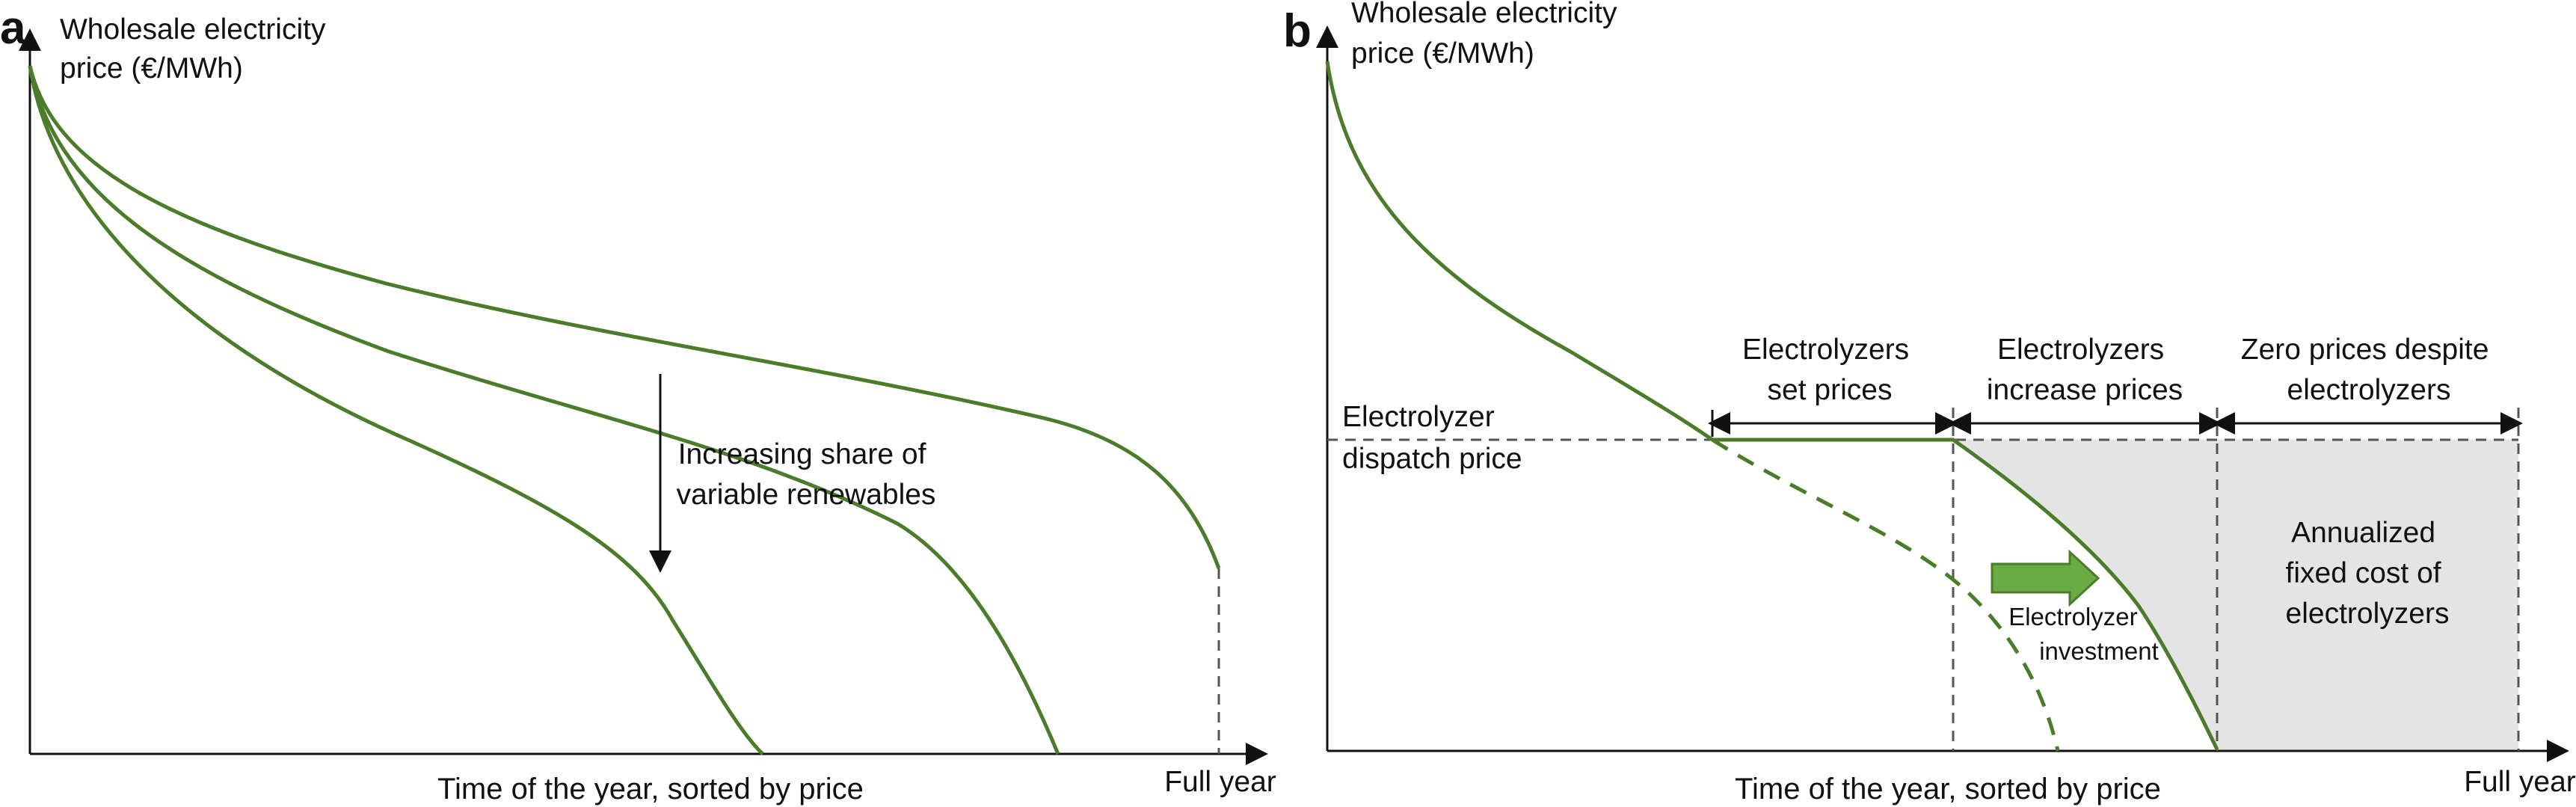 Image resolution: width=2576 pixels, height=807 pixels. Describe the element at coordinates (1220, 782) in the screenshot. I see `panel-a-full-year-label: Full year` at that location.